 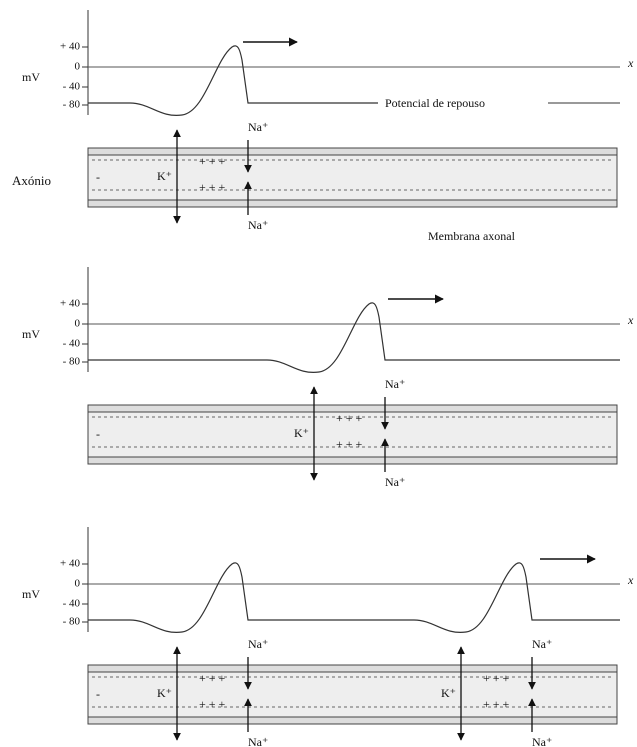 What do you see at coordinates (31, 180) in the screenshot?
I see `axon-label: Axónio` at bounding box center [31, 180].